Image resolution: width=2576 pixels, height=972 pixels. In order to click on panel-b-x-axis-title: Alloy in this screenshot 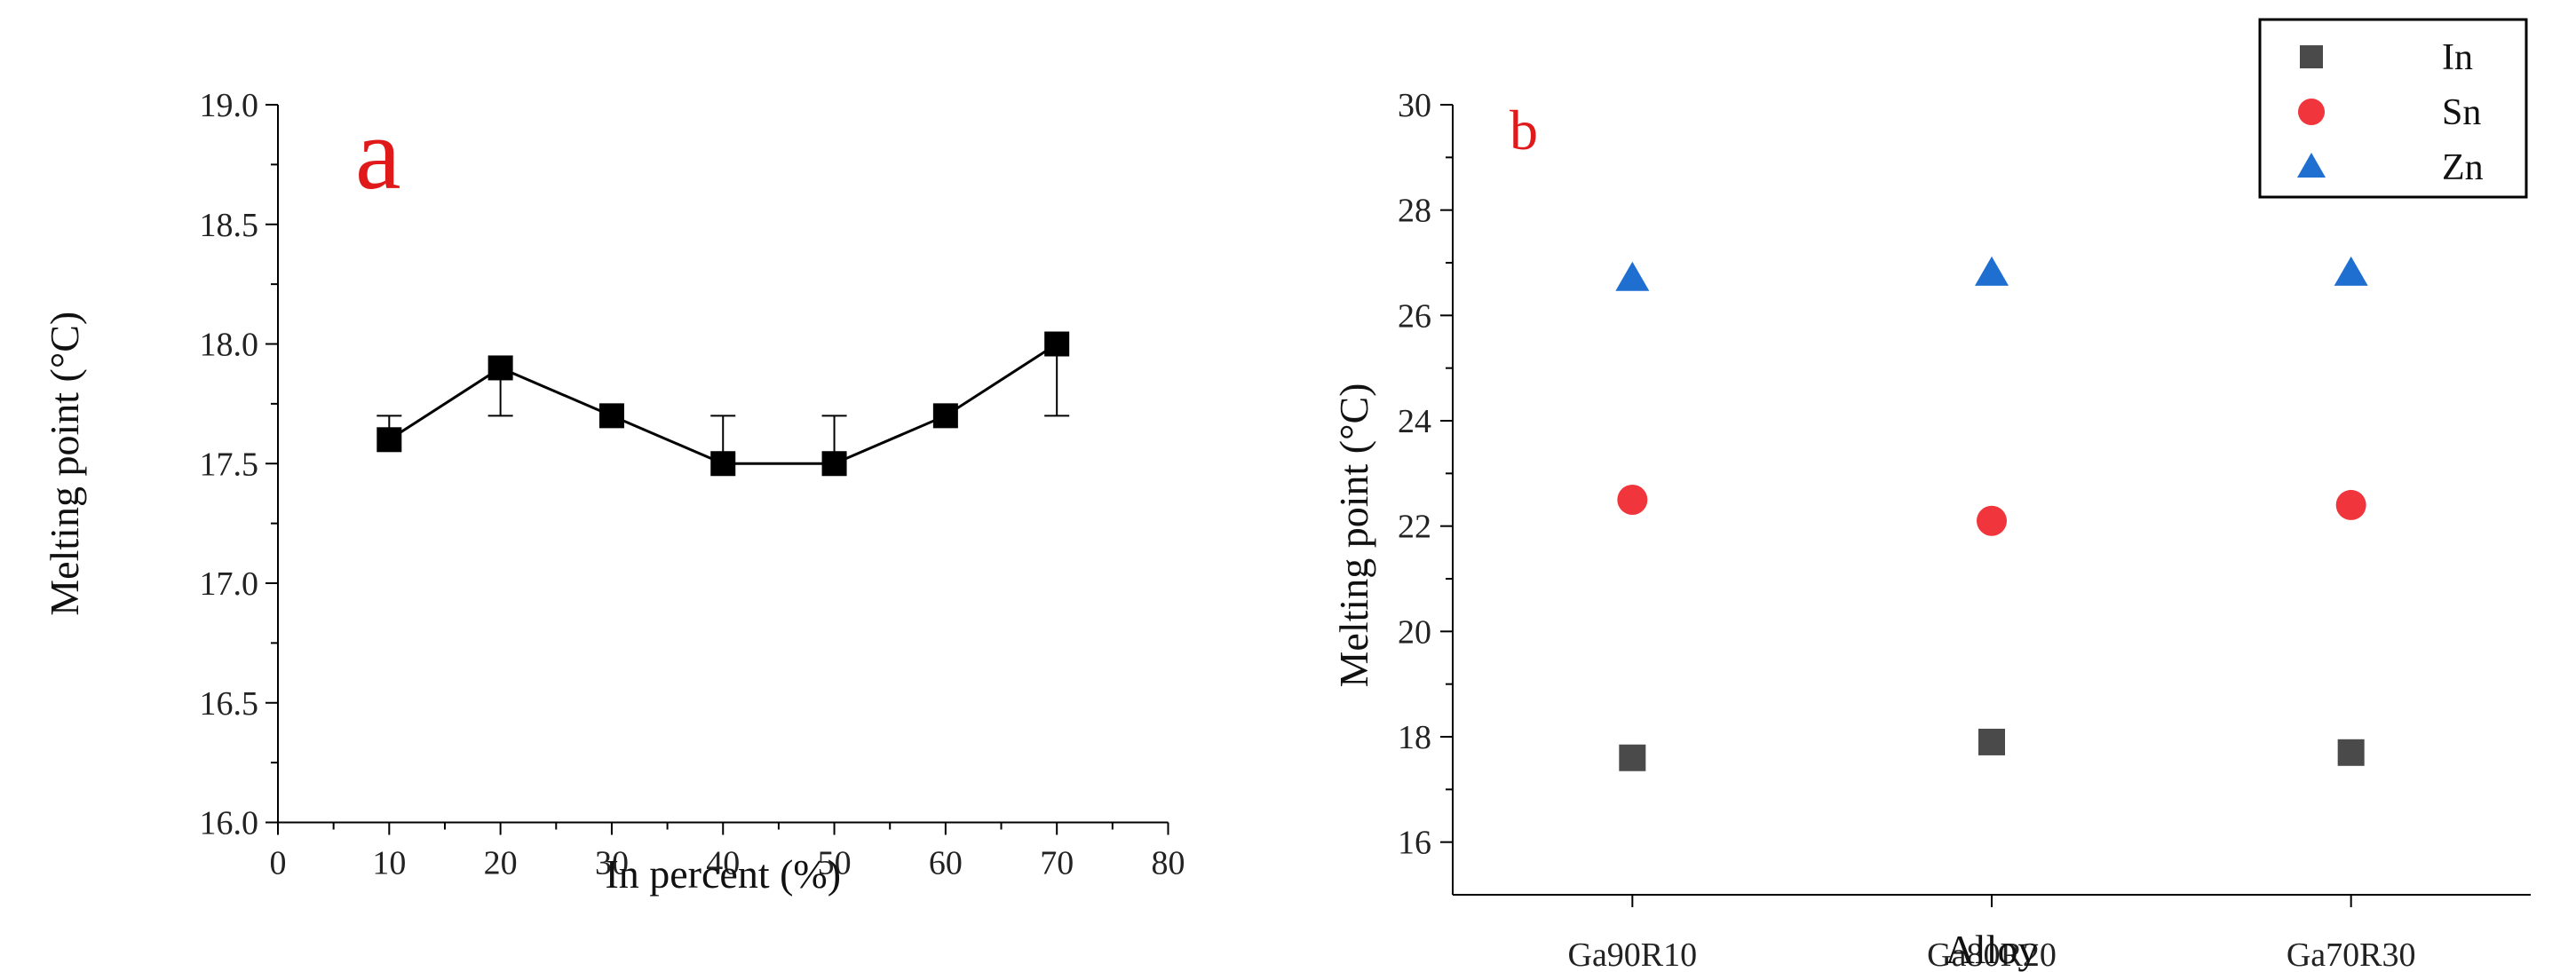, I will do `click(1992, 949)`.